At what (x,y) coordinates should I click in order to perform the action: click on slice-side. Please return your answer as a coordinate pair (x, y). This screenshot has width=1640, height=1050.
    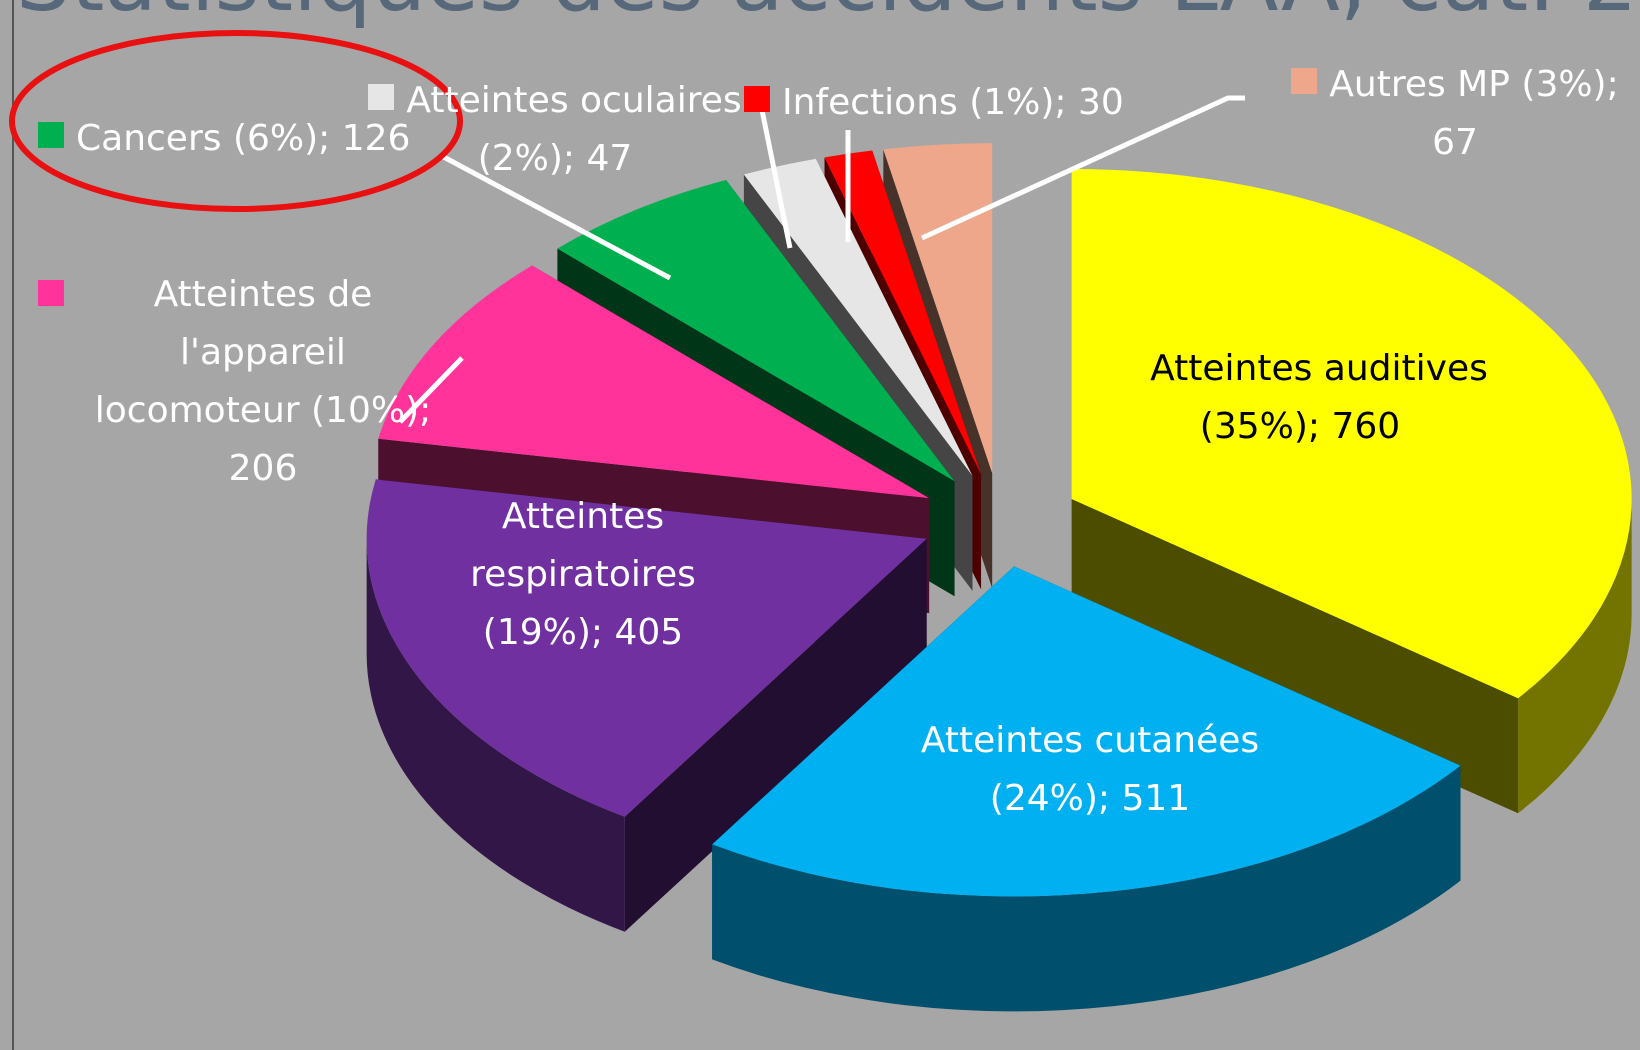
    Looking at the image, I should click on (1295, 656).